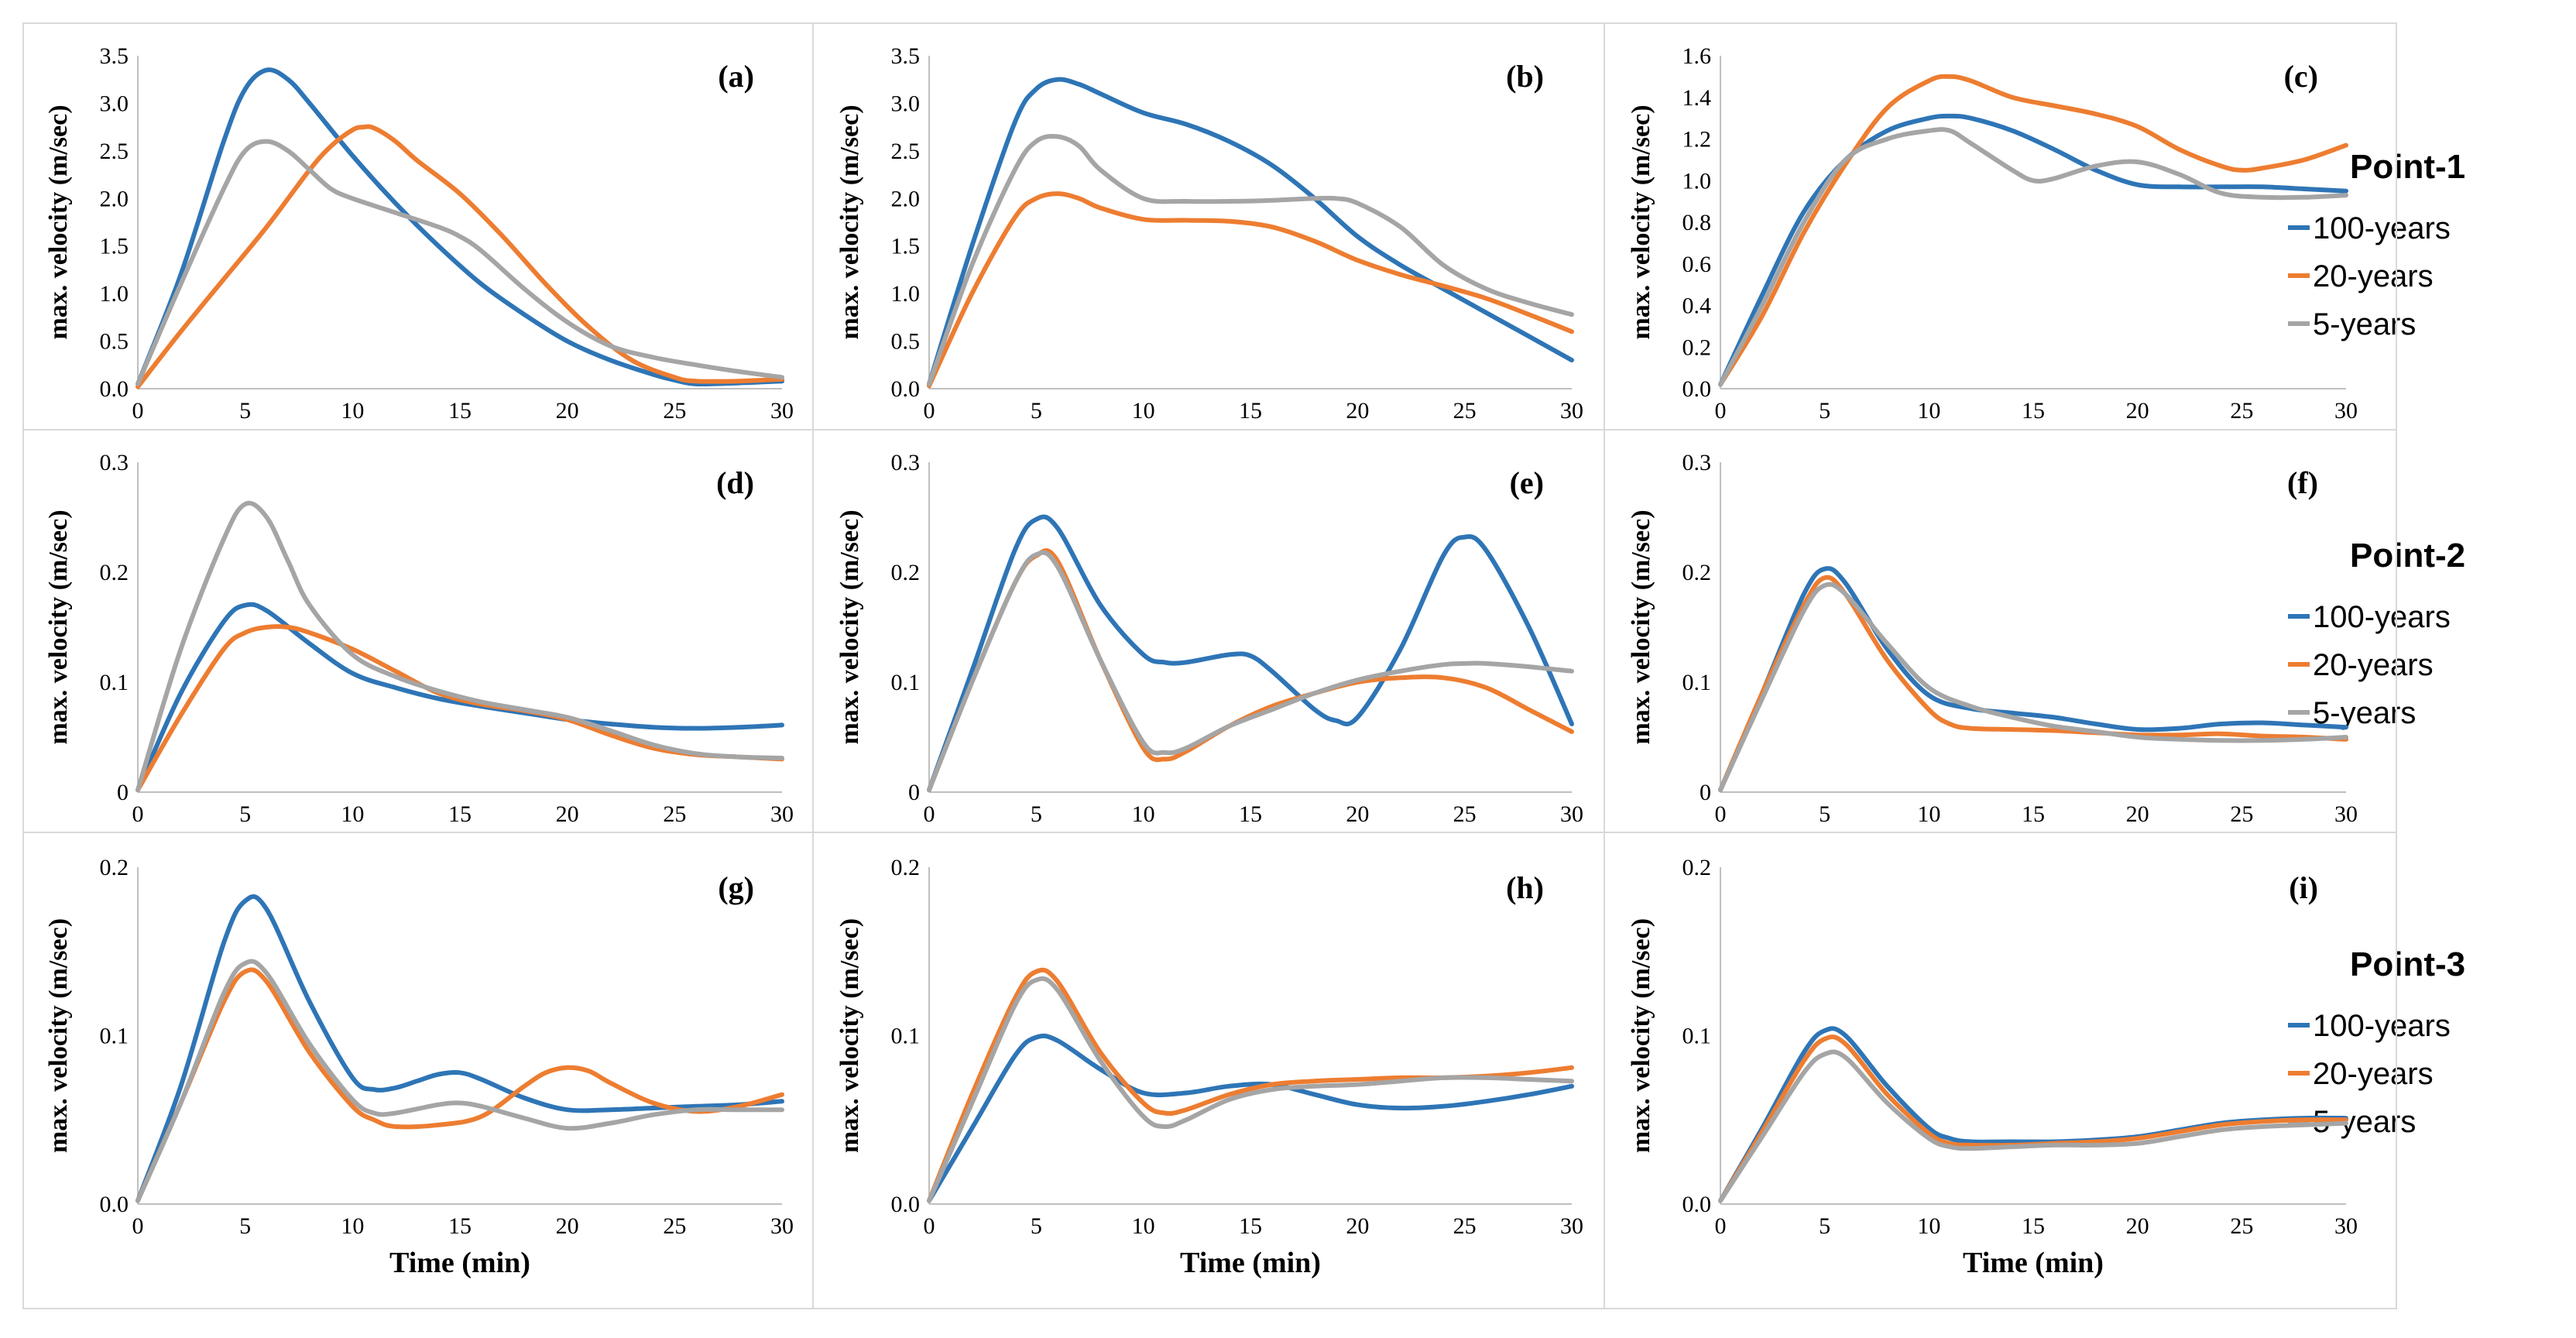 The width and height of the screenshot is (2576, 1338). Describe the element at coordinates (1697, 140) in the screenshot. I see `y-tick-label: 1.2` at that location.